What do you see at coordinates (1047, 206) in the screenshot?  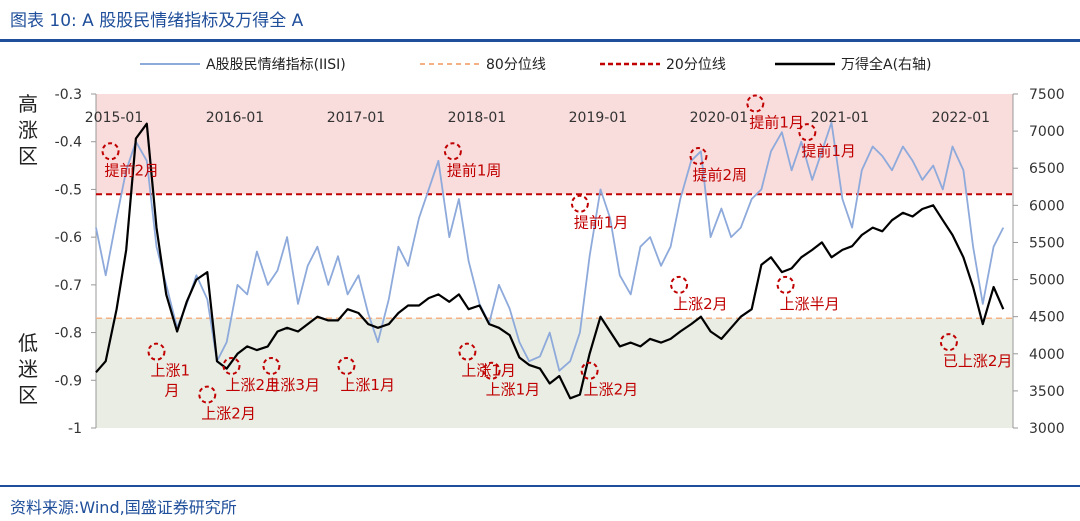 I see `y-right-tick-label: 6000` at bounding box center [1047, 206].